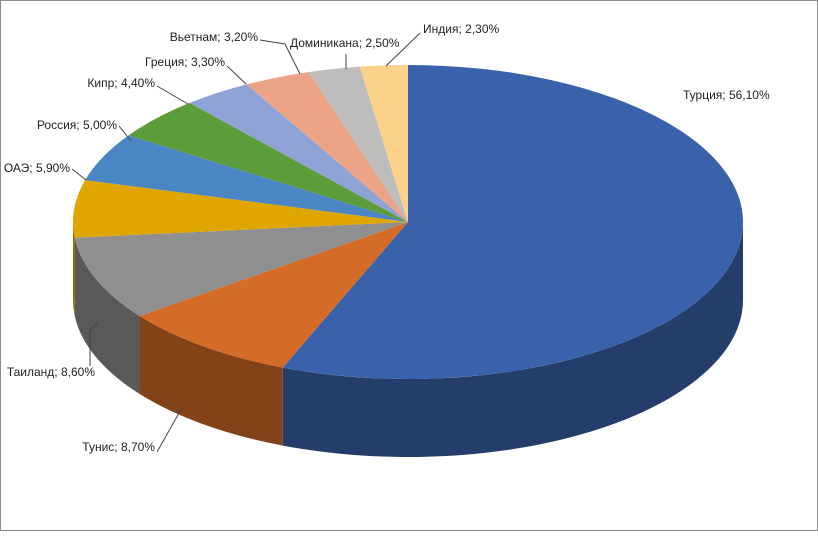 The width and height of the screenshot is (818, 536). What do you see at coordinates (194, 37) in the screenshot?
I see `label-category: Вьетнам` at bounding box center [194, 37].